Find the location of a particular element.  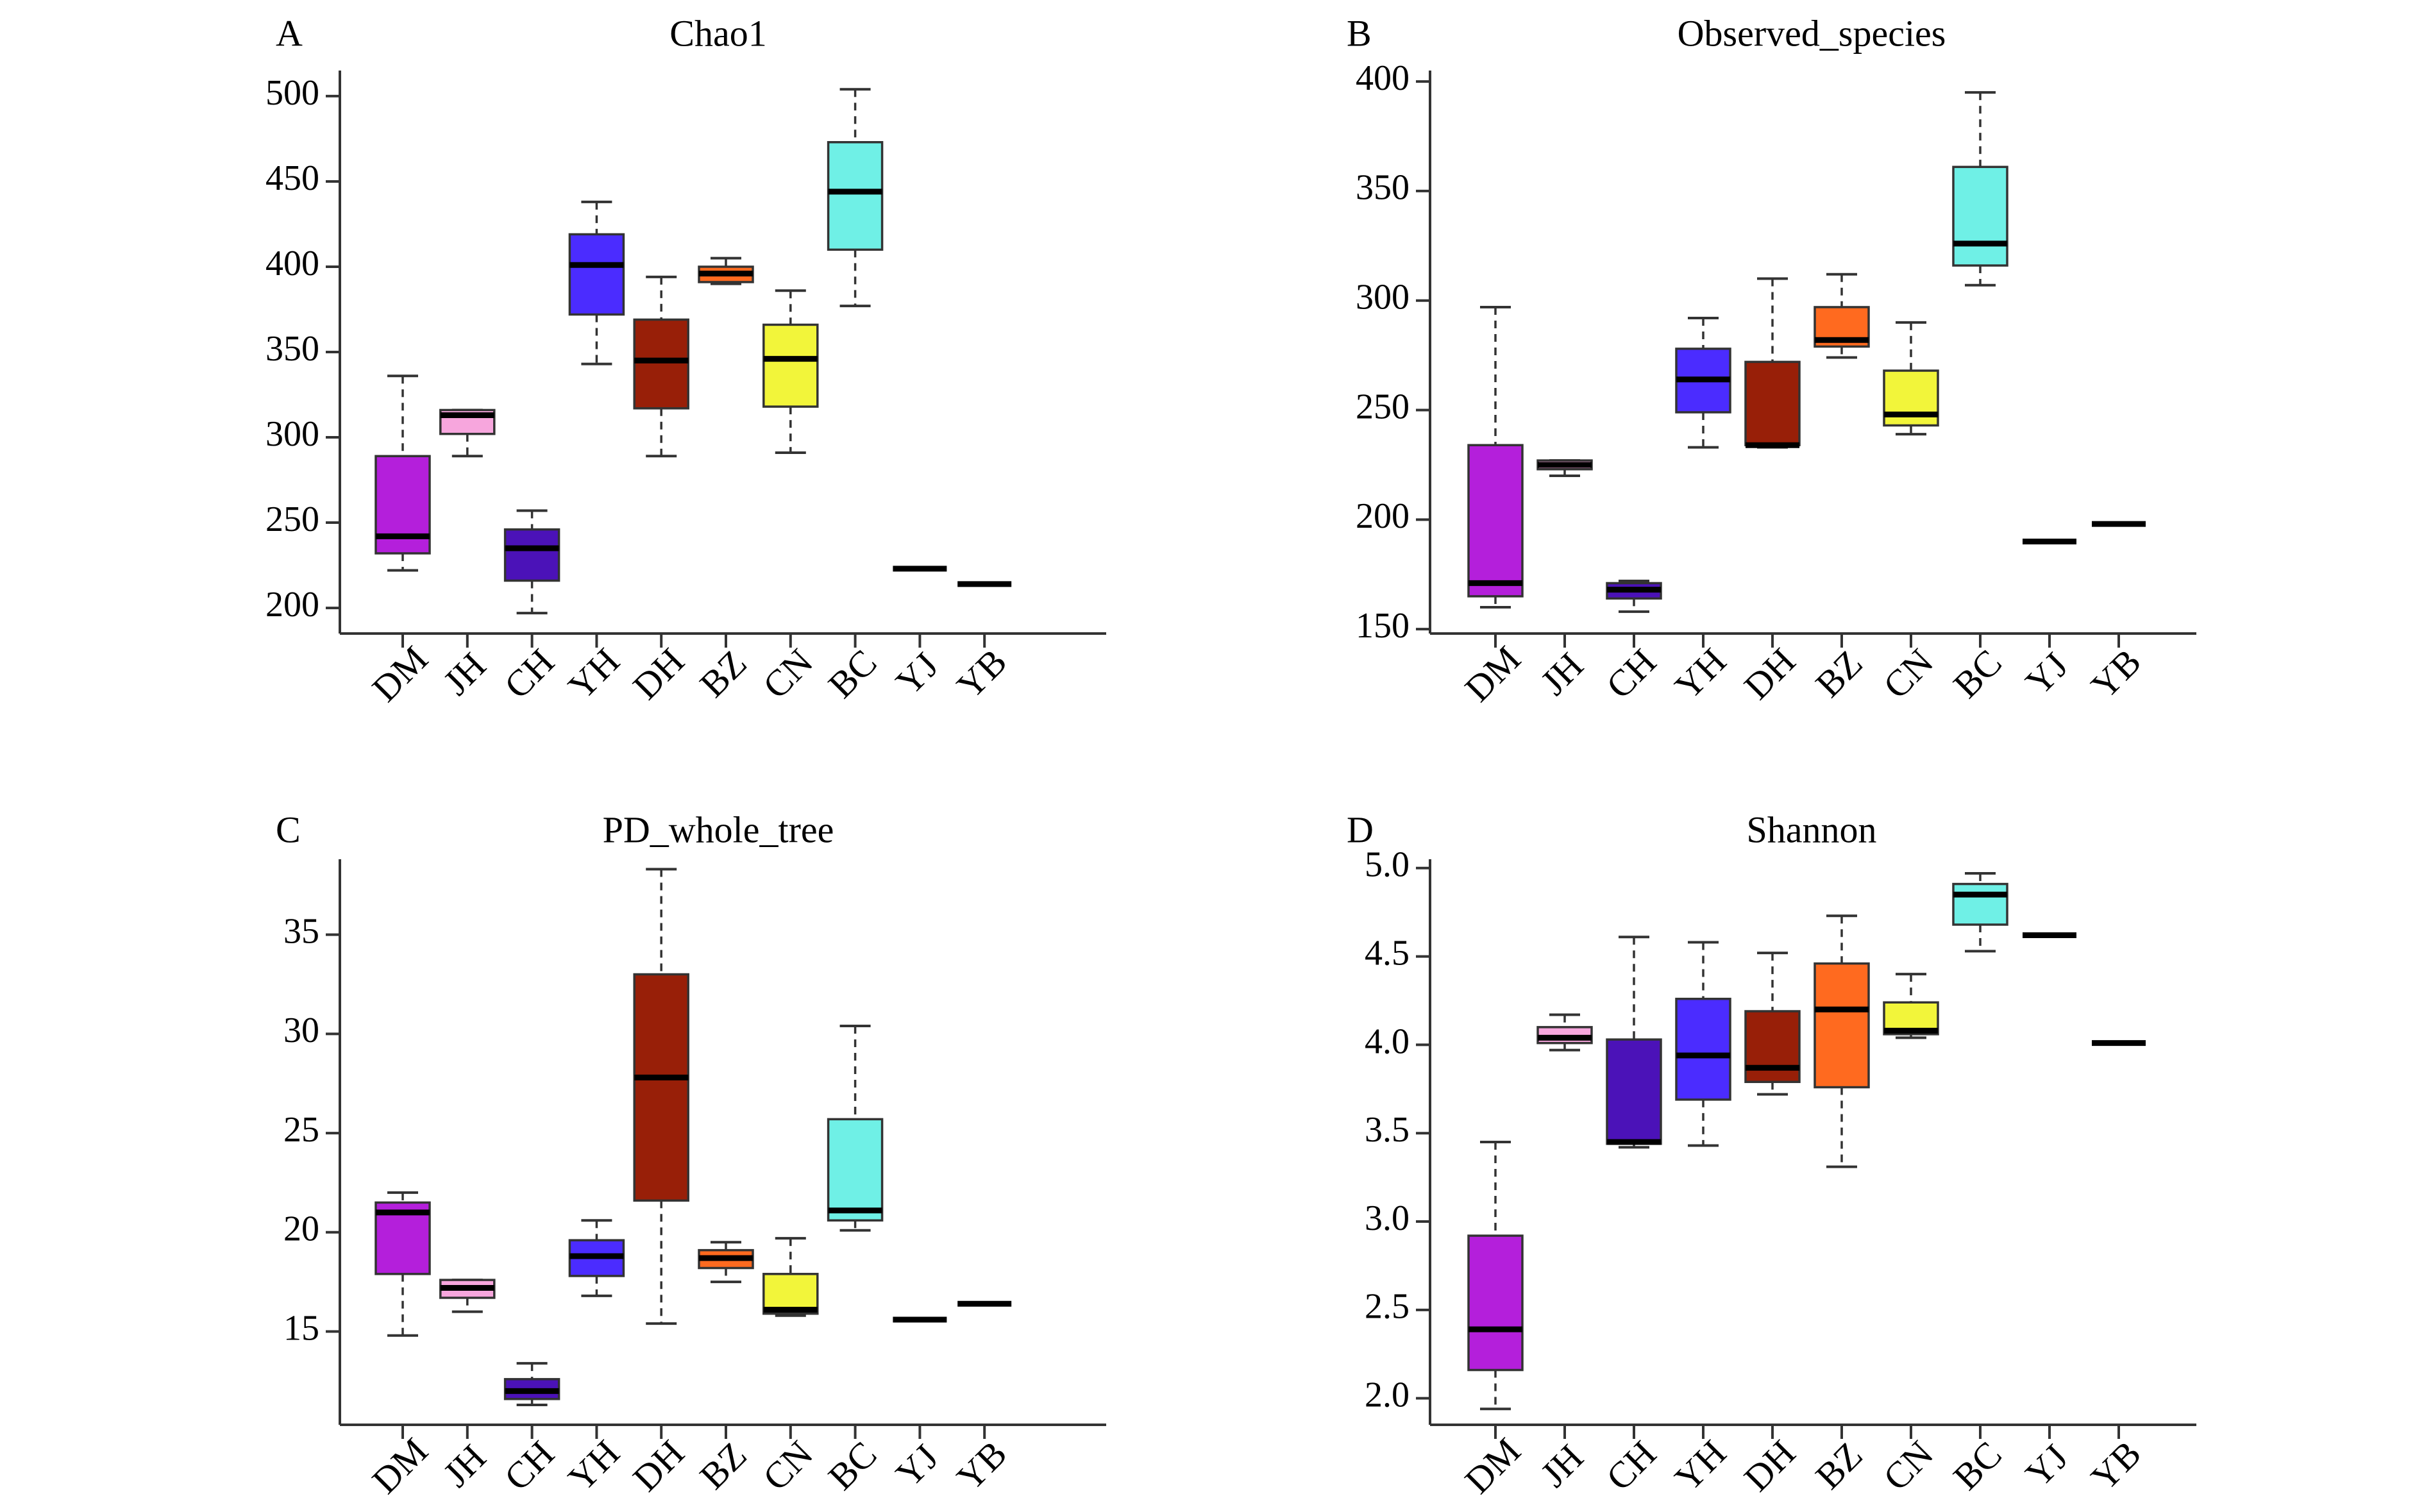

y-tick-label: 4.0 is located at coordinates (1388, 1041).